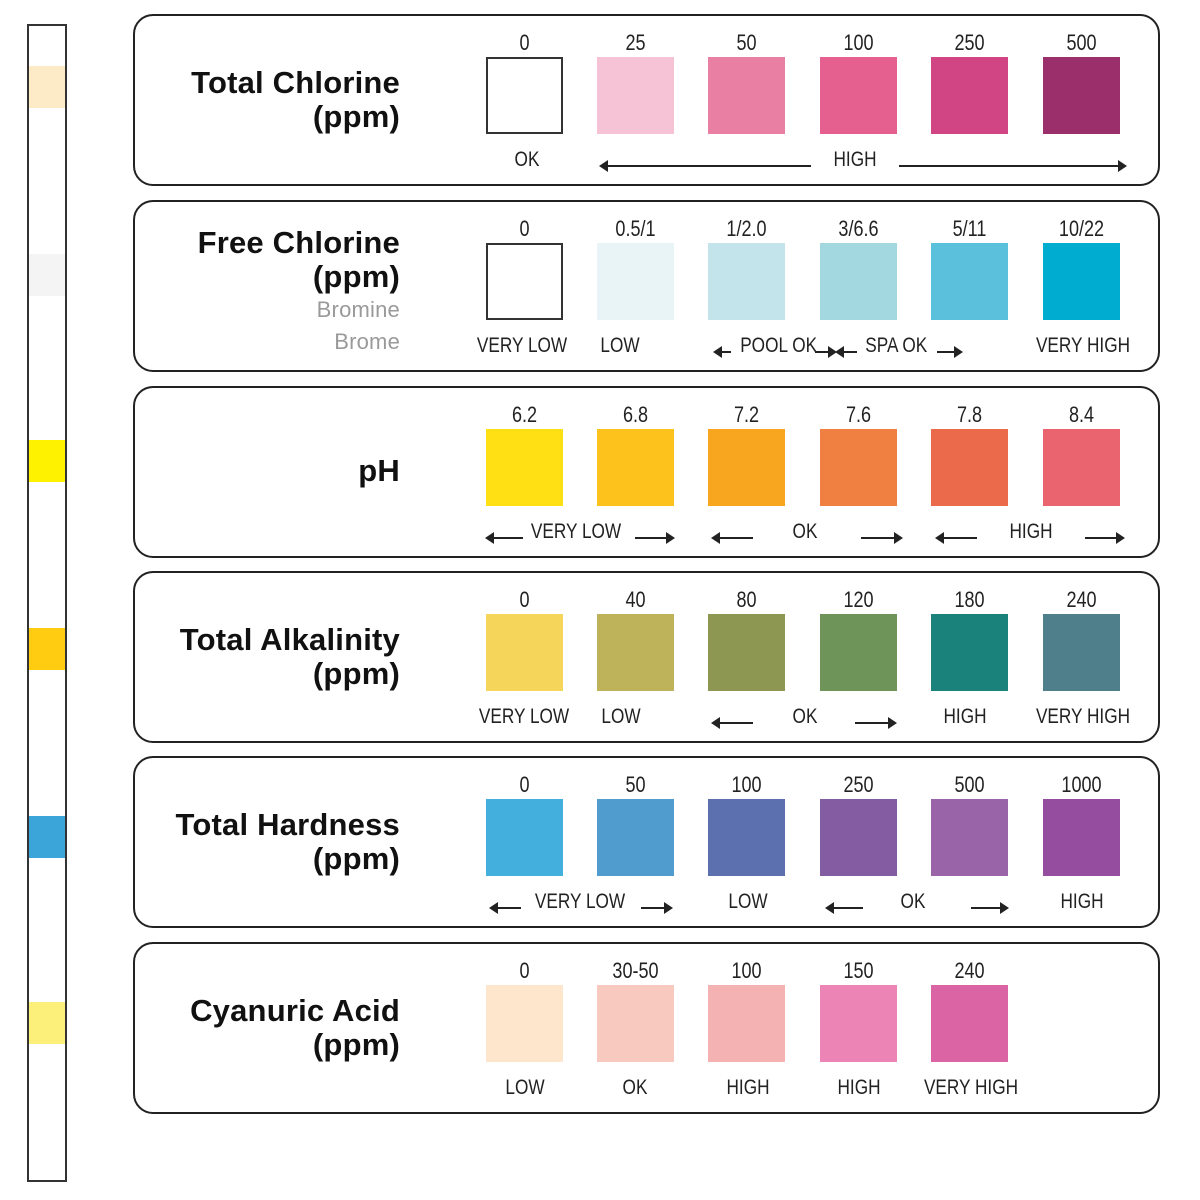 This screenshot has width=1200, height=1200. Describe the element at coordinates (47, 837) in the screenshot. I see `strip-pad-total-hardness` at that location.